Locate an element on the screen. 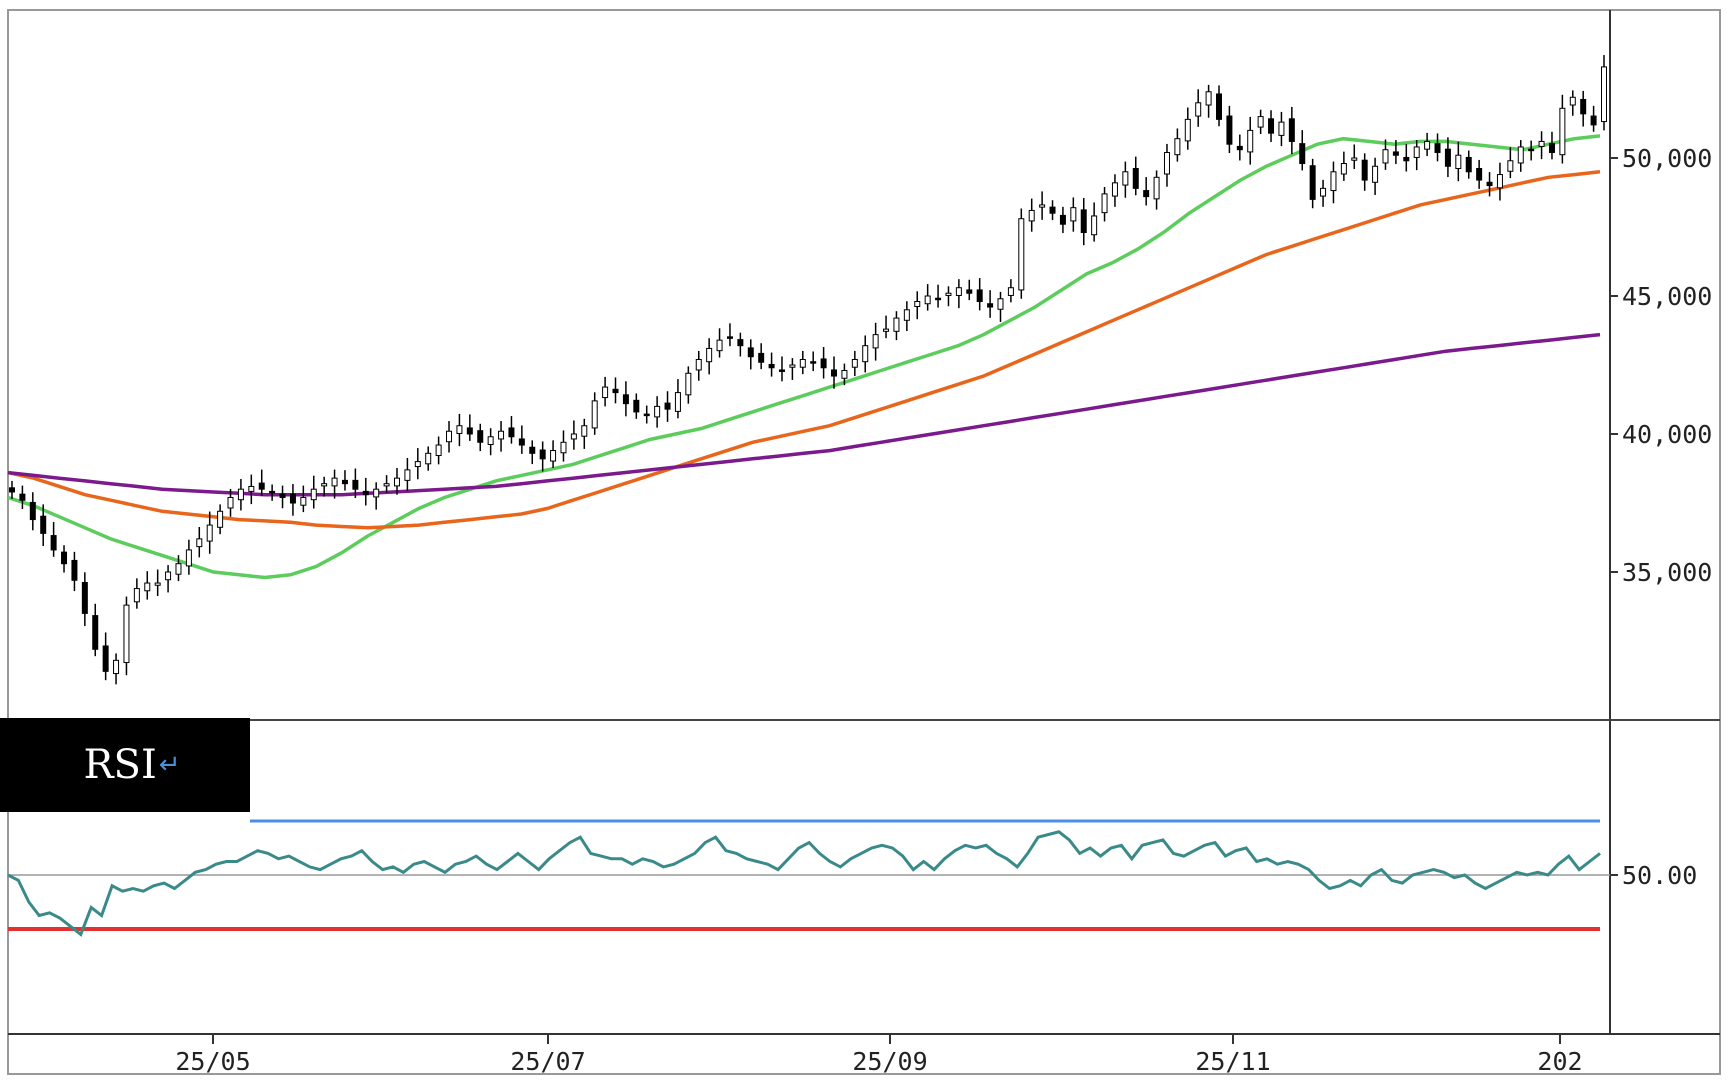  price-tick-label: 50,000 is located at coordinates (1667, 158).